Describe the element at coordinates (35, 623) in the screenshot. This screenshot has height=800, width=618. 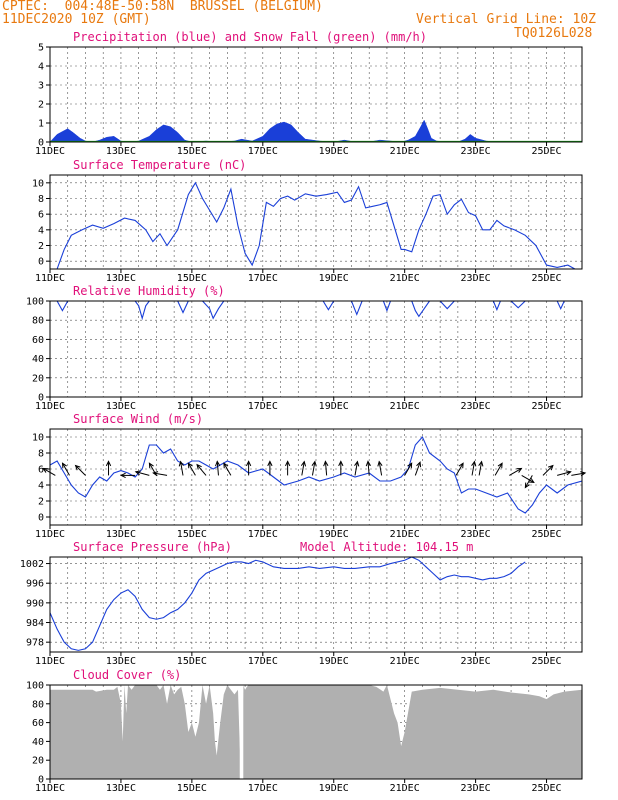
I see `ytick-label: 984` at that location.